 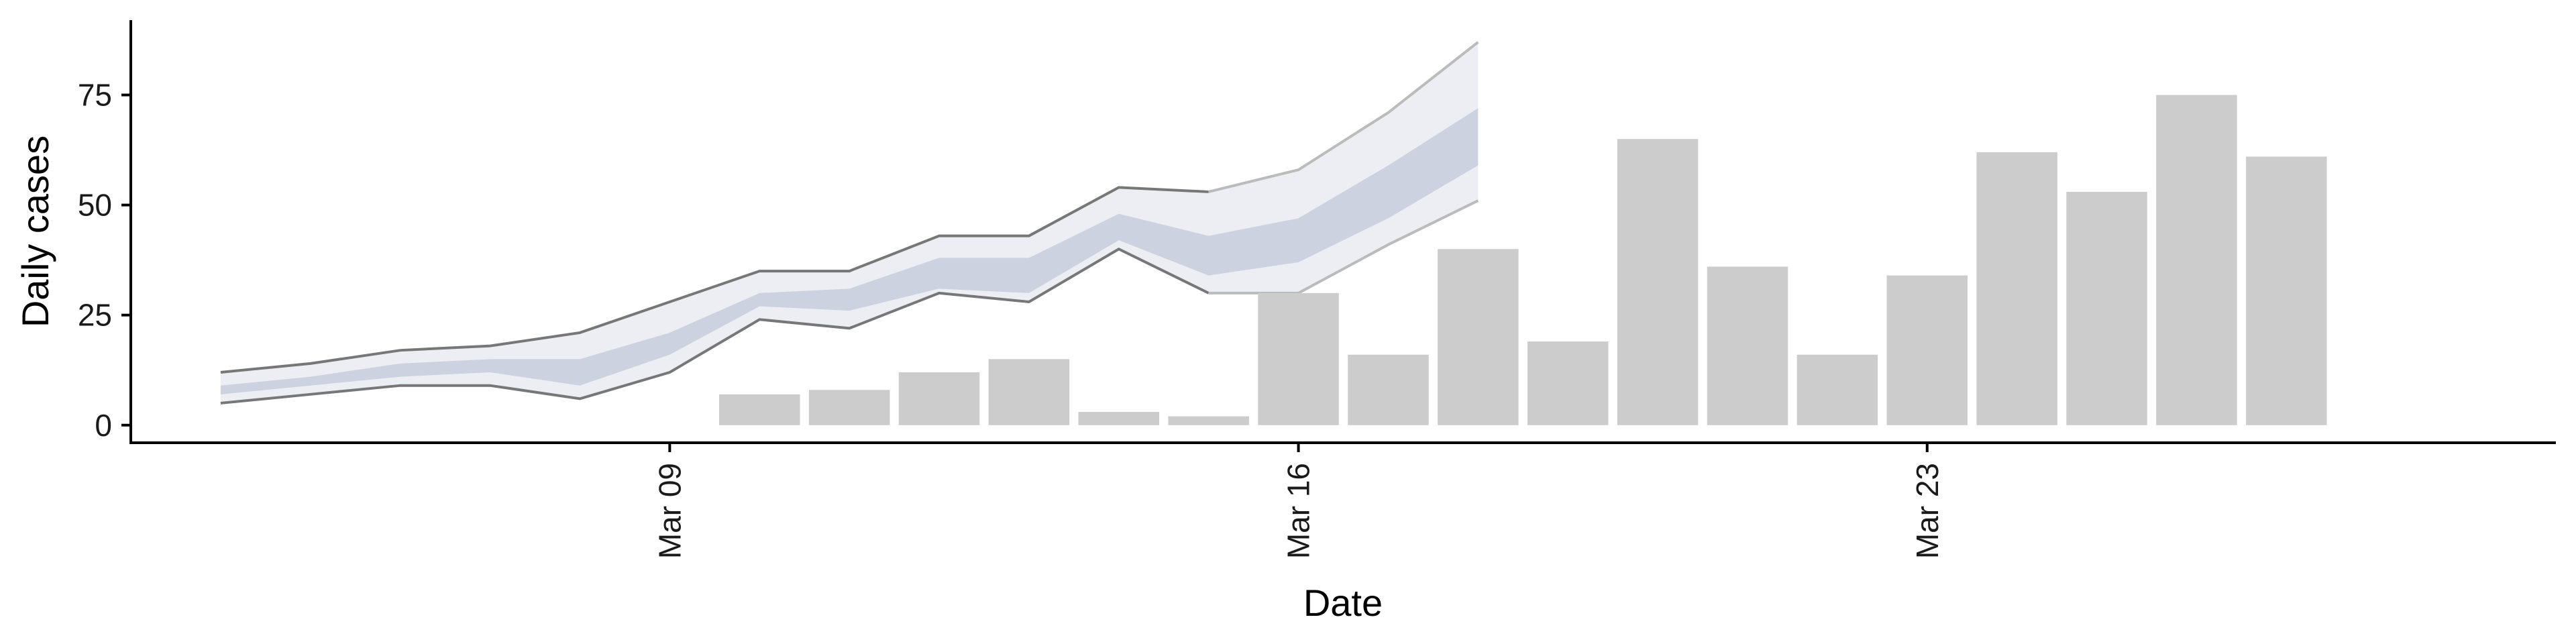 I want to click on lower-bound-line, so click(x=715, y=326).